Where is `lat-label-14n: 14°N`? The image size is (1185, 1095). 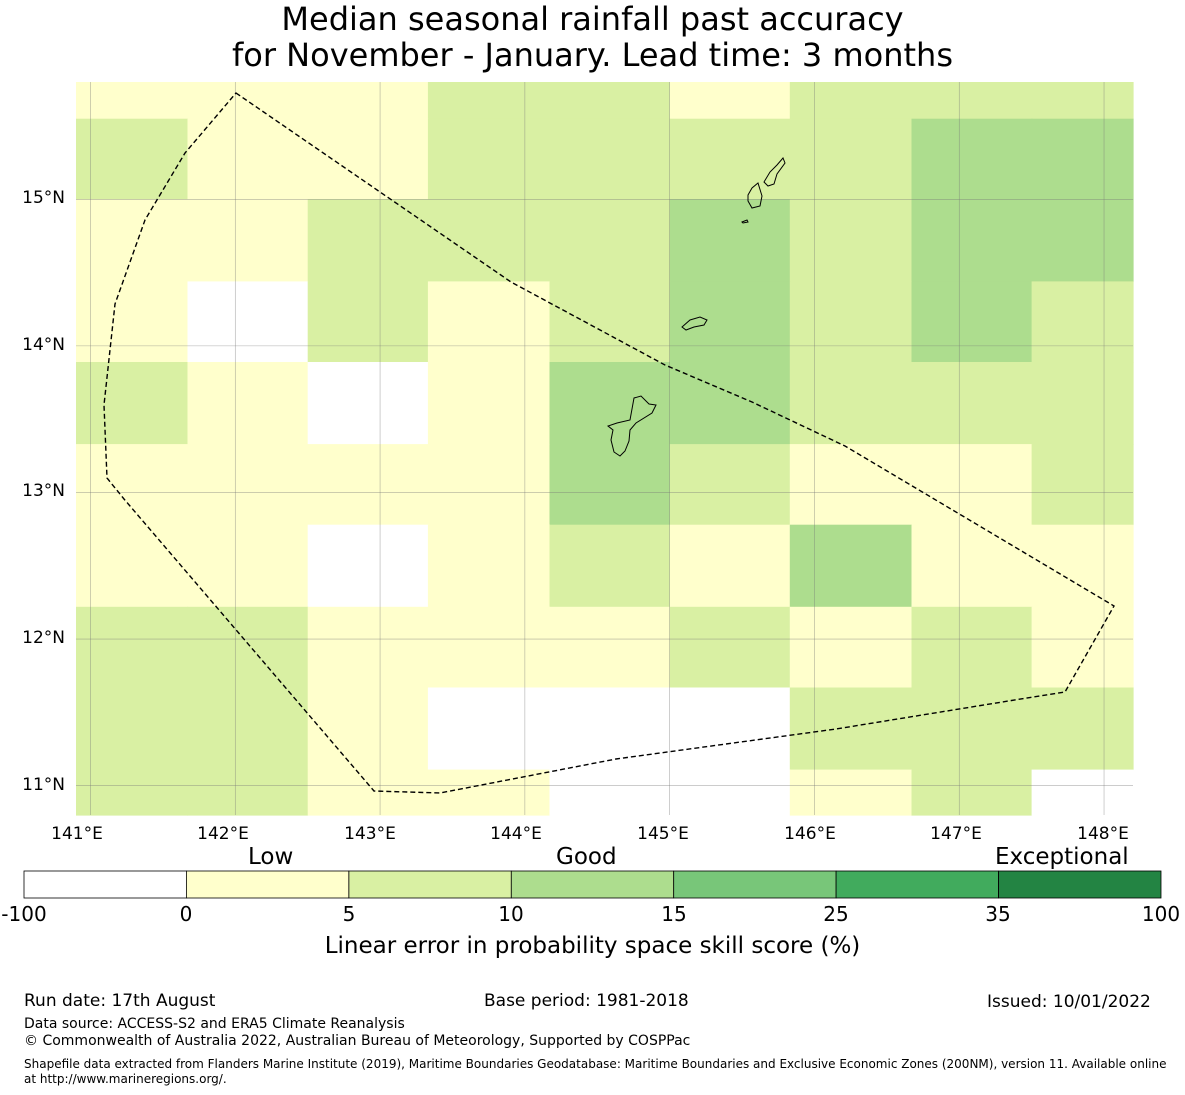
lat-label-14n: 14°N is located at coordinates (43, 345).